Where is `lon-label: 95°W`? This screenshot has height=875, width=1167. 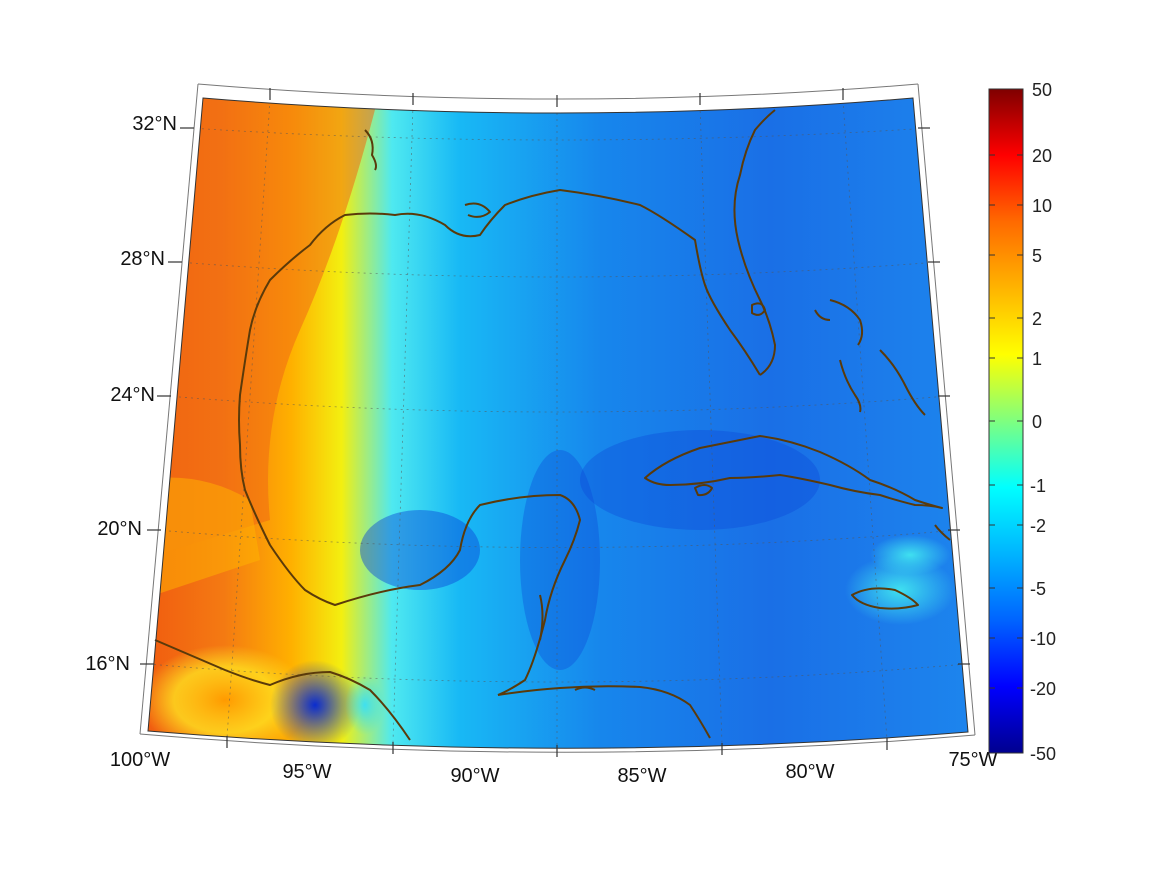
lon-label: 95°W is located at coordinates (306, 772).